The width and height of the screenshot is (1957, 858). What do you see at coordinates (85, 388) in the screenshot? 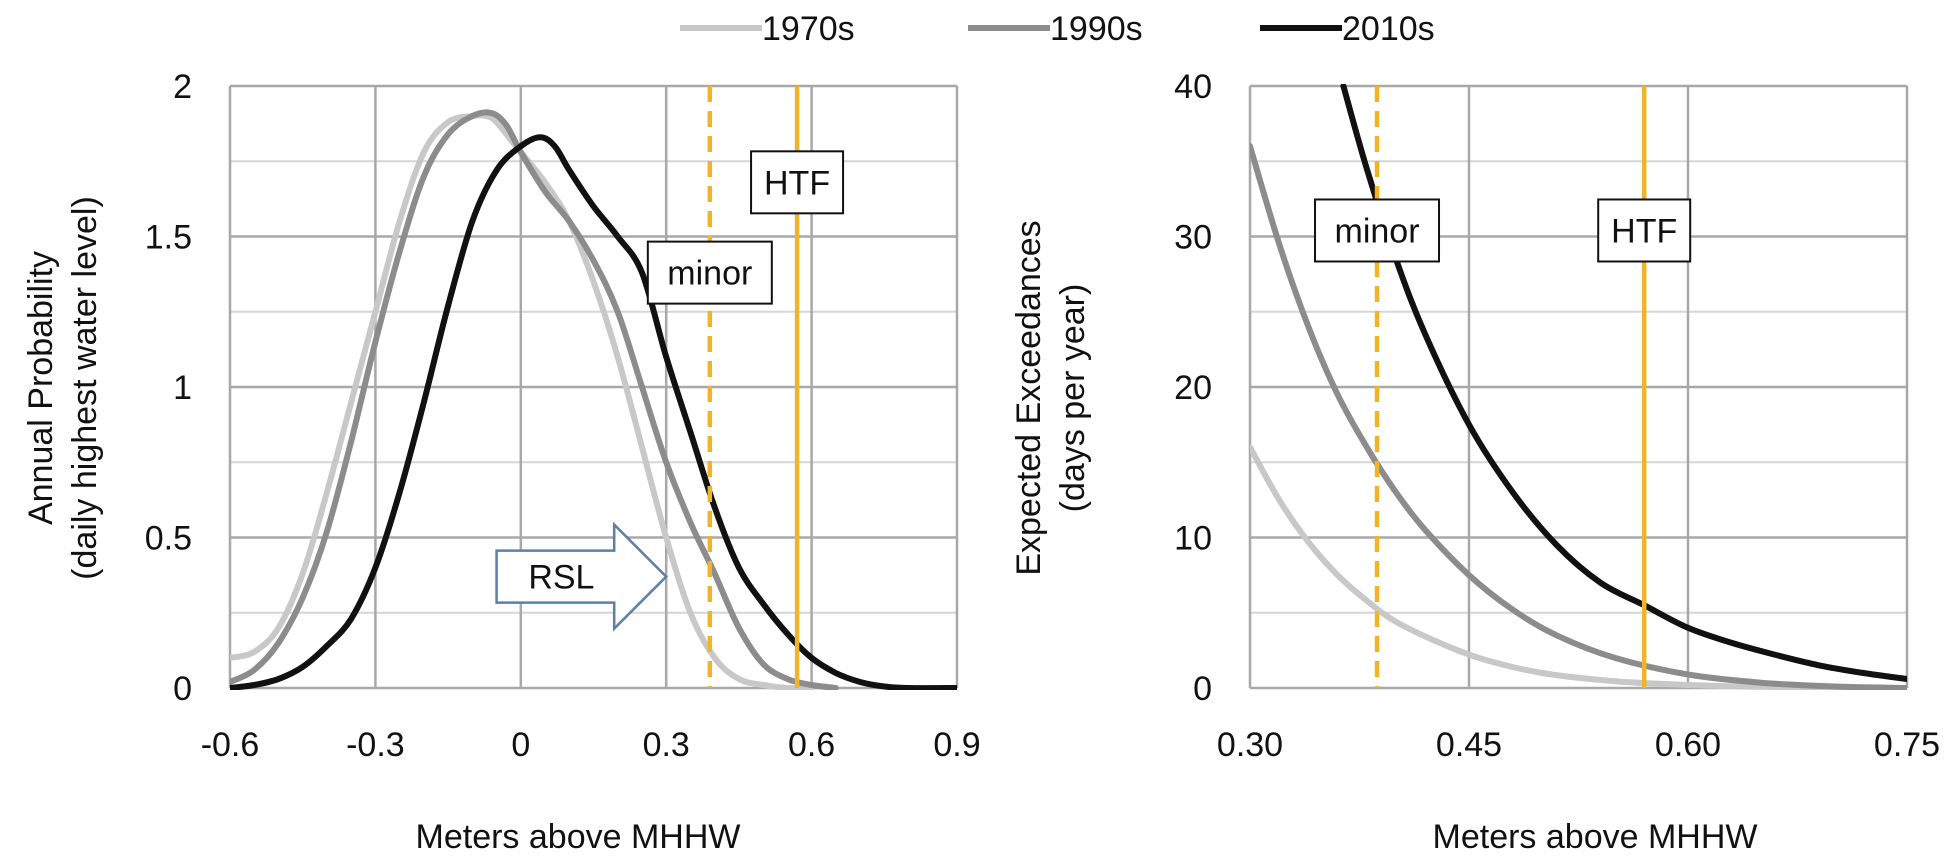
I see `y-axis-title-line-2: (daily highest water level)` at bounding box center [85, 388].